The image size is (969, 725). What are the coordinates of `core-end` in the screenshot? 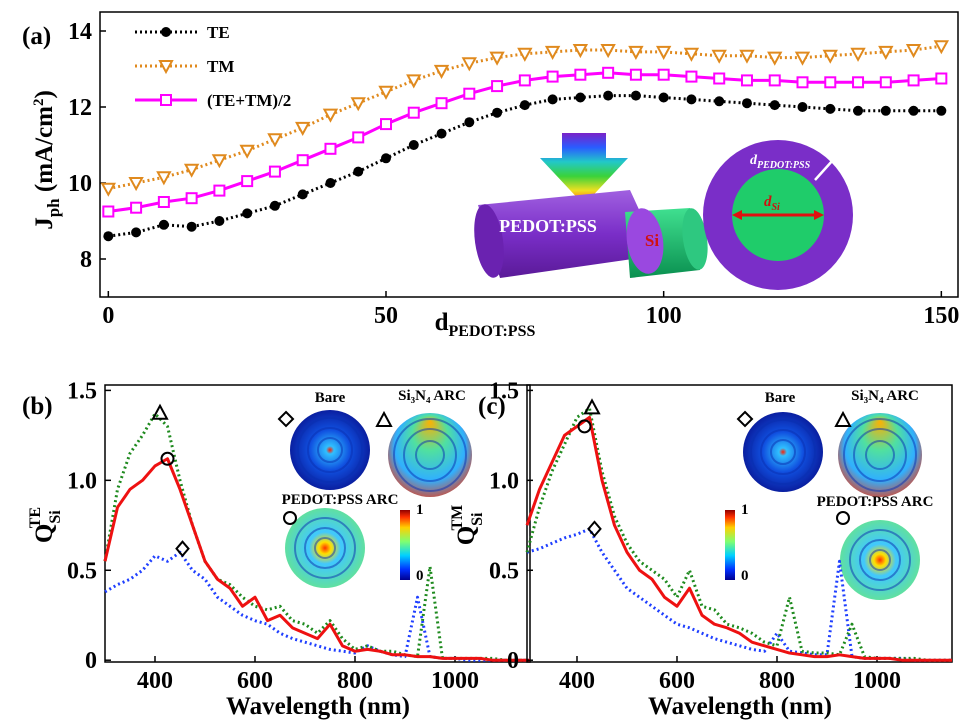 It's located at (695, 239).